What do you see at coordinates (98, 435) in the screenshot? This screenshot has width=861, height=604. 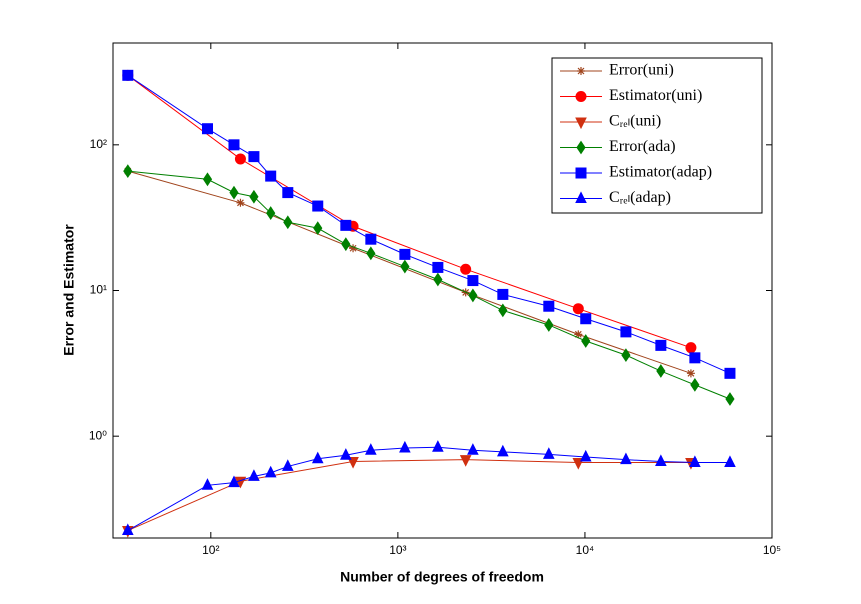 I see `y-tick-label: 10⁰` at bounding box center [98, 435].